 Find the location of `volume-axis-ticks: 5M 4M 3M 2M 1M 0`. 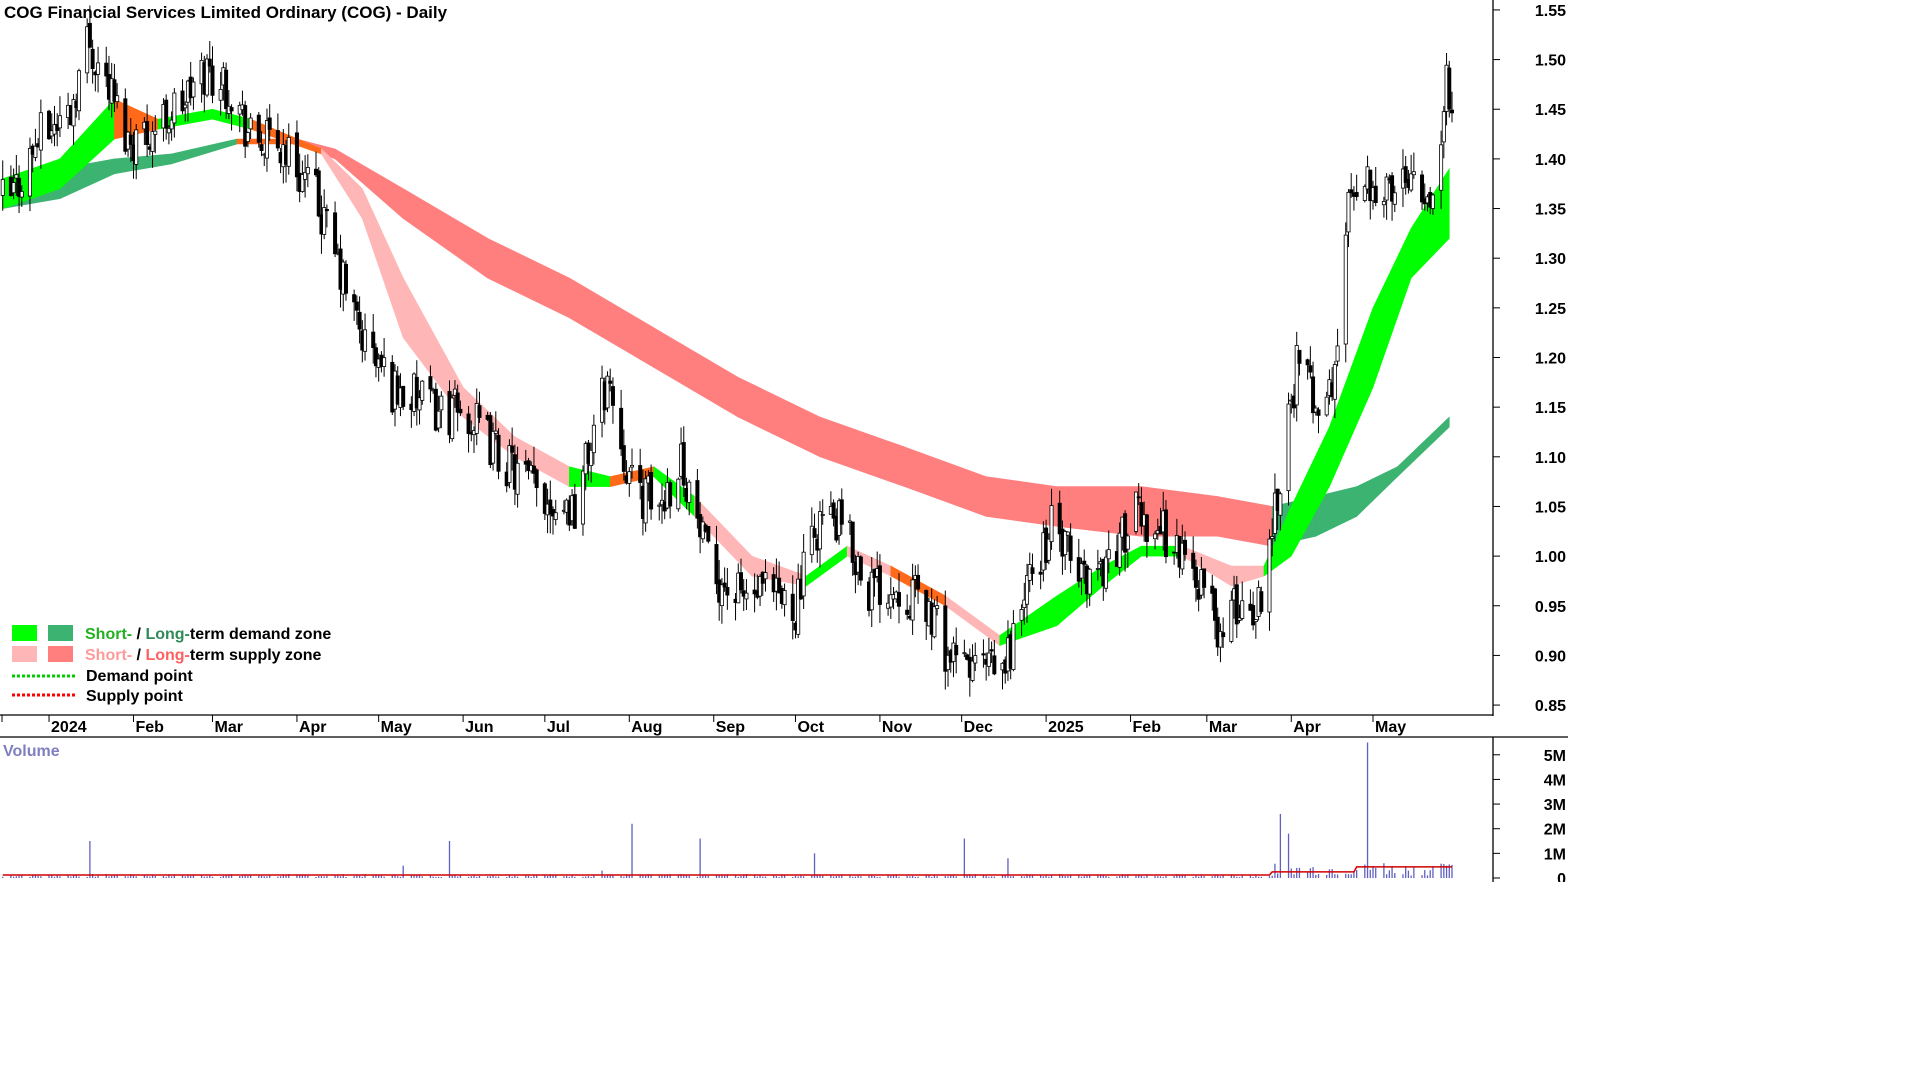

volume-axis-ticks: 5M 4M 3M 2M 1M 0 is located at coordinates (1529, 815).